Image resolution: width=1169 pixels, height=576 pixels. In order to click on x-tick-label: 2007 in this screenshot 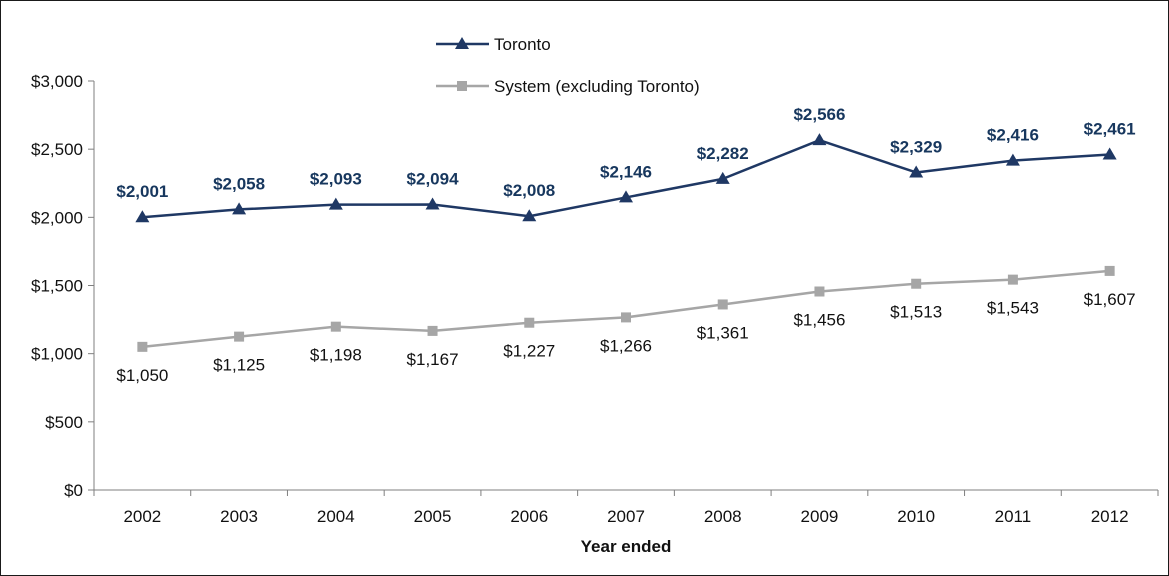, I will do `click(626, 516)`.